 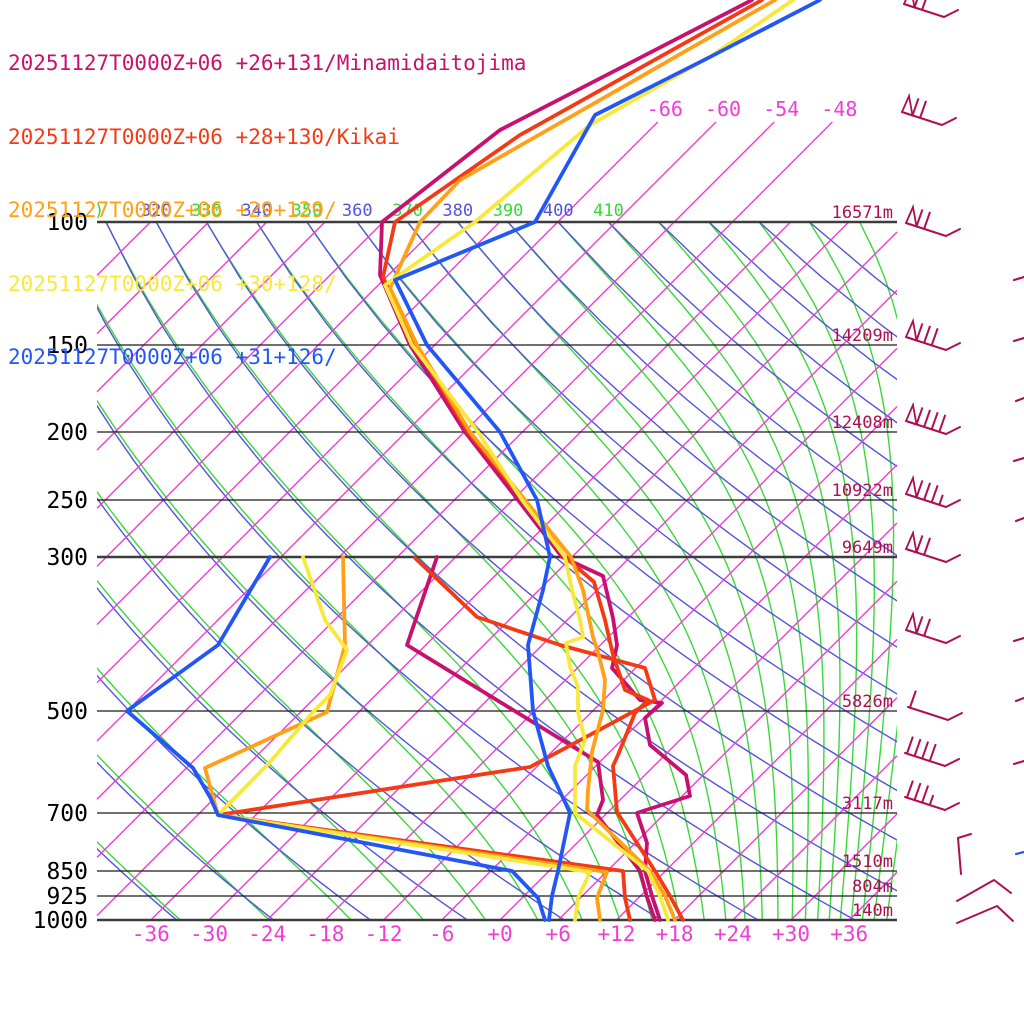 What do you see at coordinates (867, 804) in the screenshot?
I see `height-label-700: 3117m` at bounding box center [867, 804].